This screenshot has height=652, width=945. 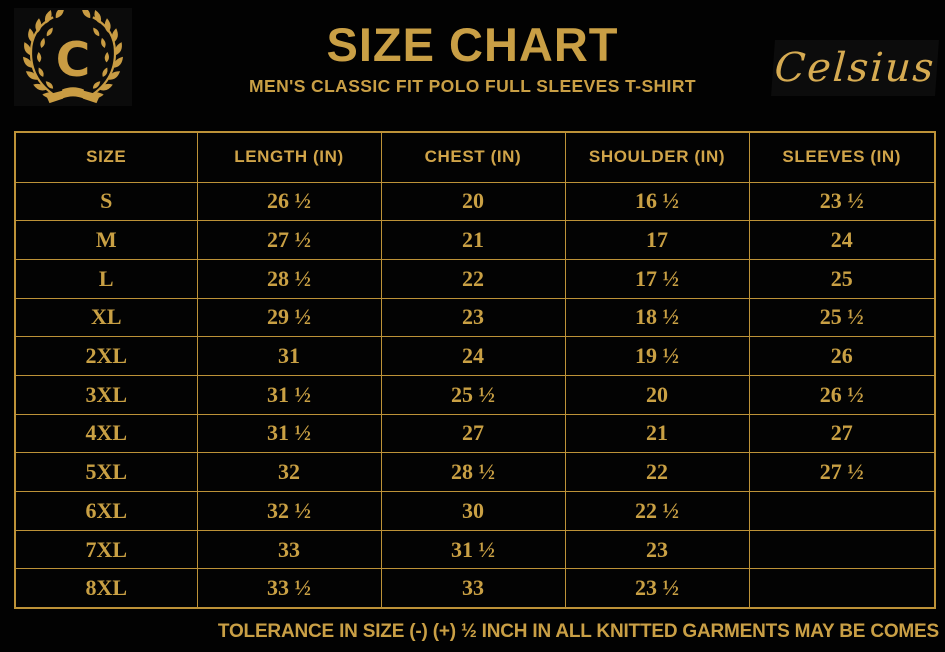 I want to click on size-cell: 3XL, so click(x=106, y=394).